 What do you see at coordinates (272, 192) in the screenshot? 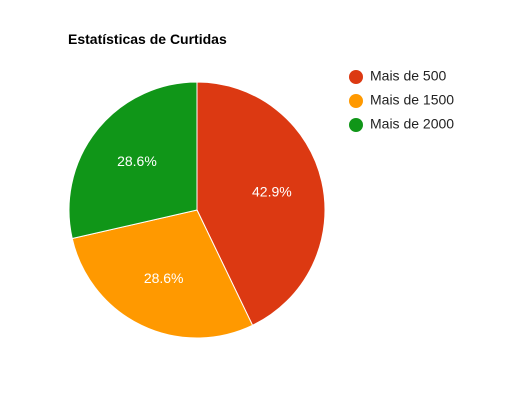
I see `slice-label-mais-de-500: 42.9%` at bounding box center [272, 192].